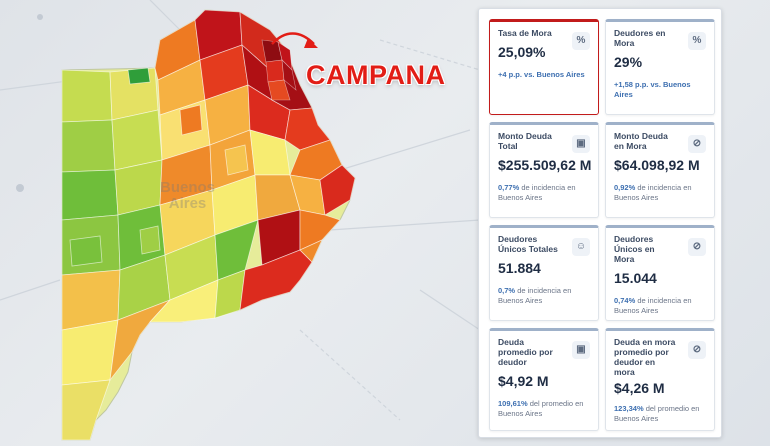  Describe the element at coordinates (545, 165) in the screenshot. I see `card-value: $255.509,62 M` at that location.